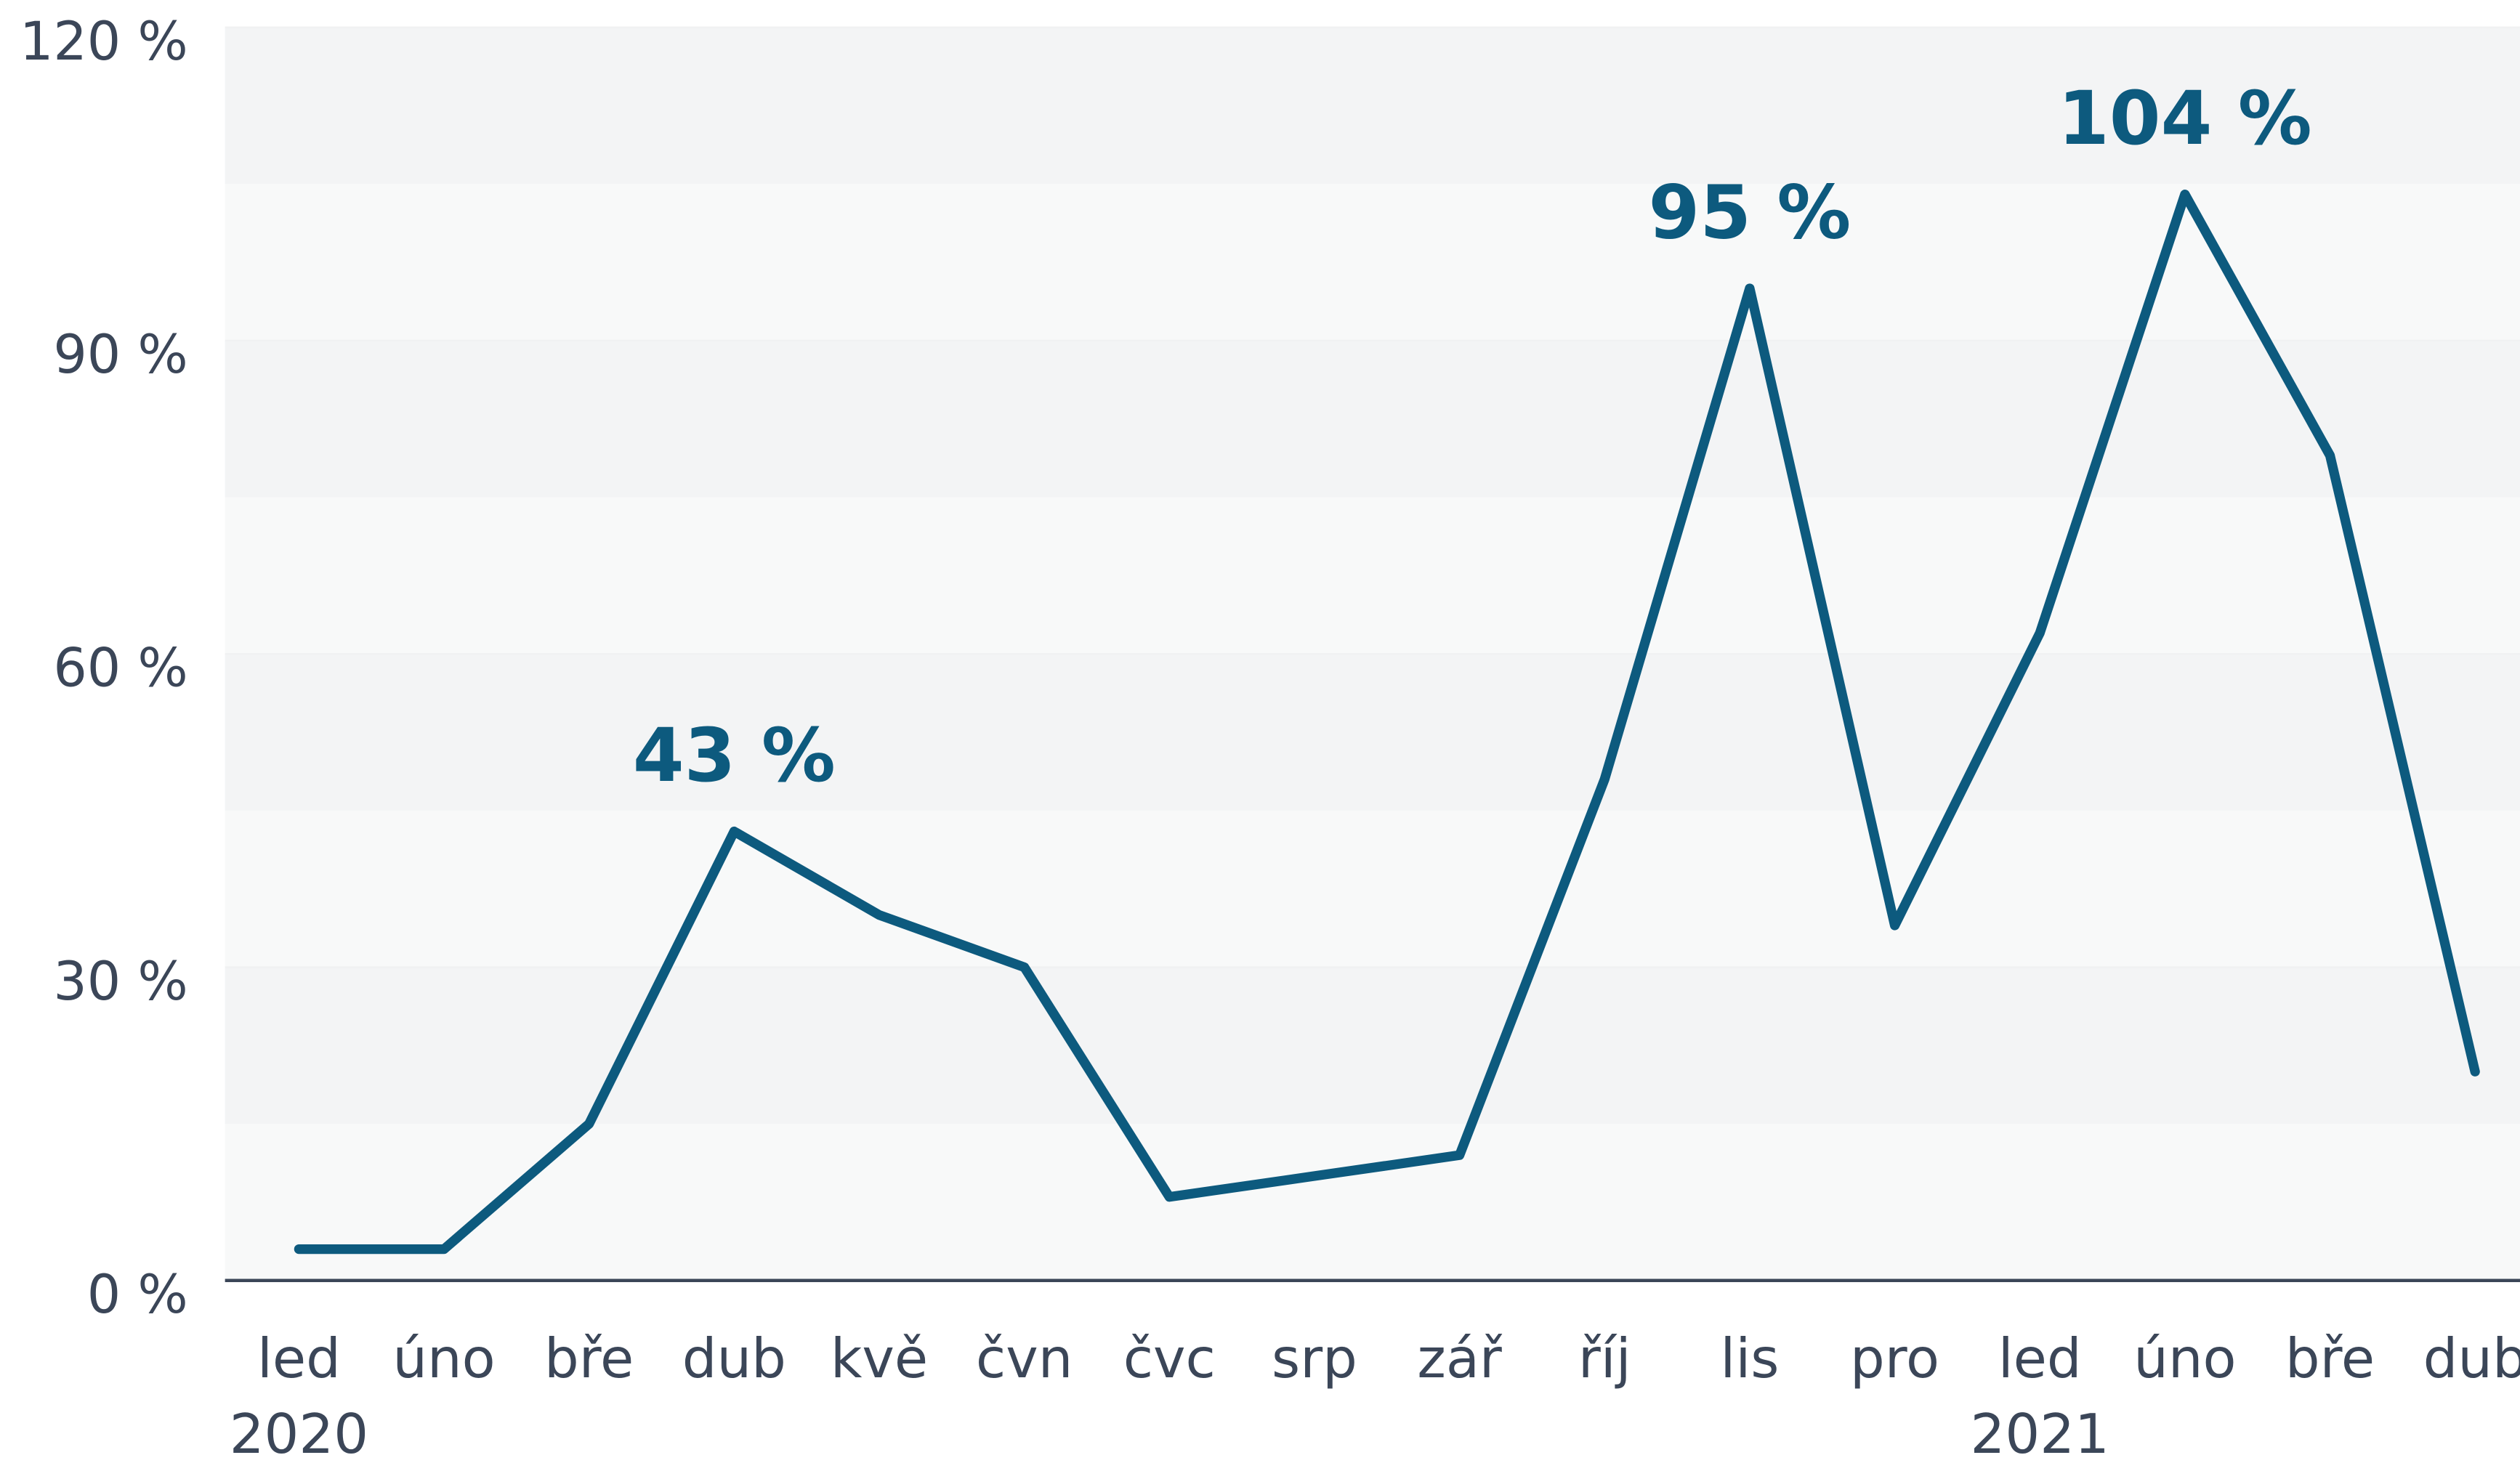 The image size is (2520, 1463). I want to click on y-tick-label: 30 %, so click(120, 982).